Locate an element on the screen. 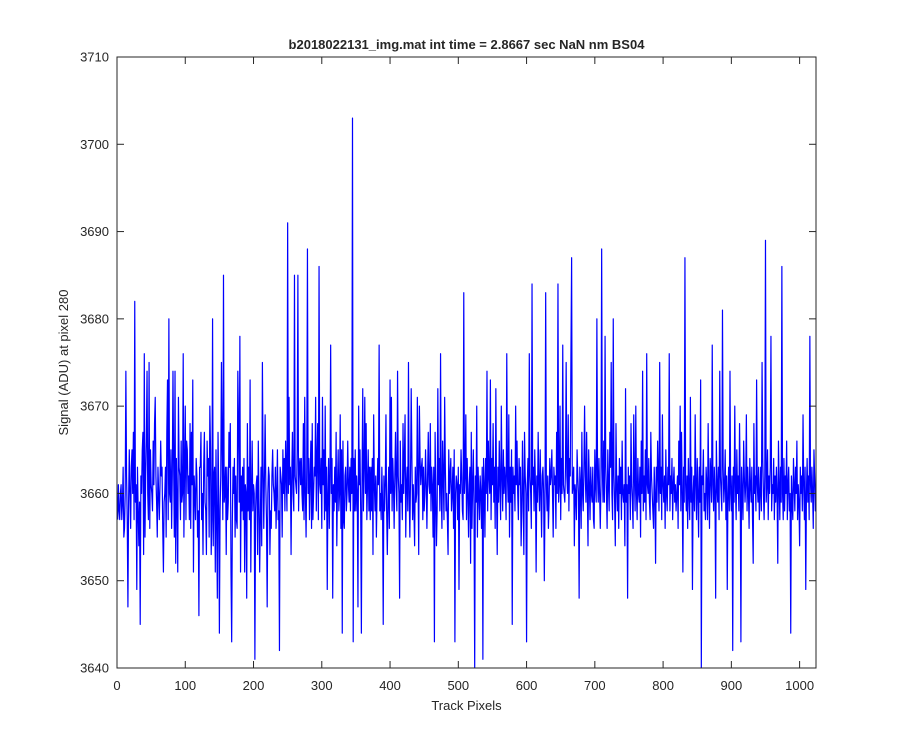  y-tick-label: 3670 is located at coordinates (94, 406).